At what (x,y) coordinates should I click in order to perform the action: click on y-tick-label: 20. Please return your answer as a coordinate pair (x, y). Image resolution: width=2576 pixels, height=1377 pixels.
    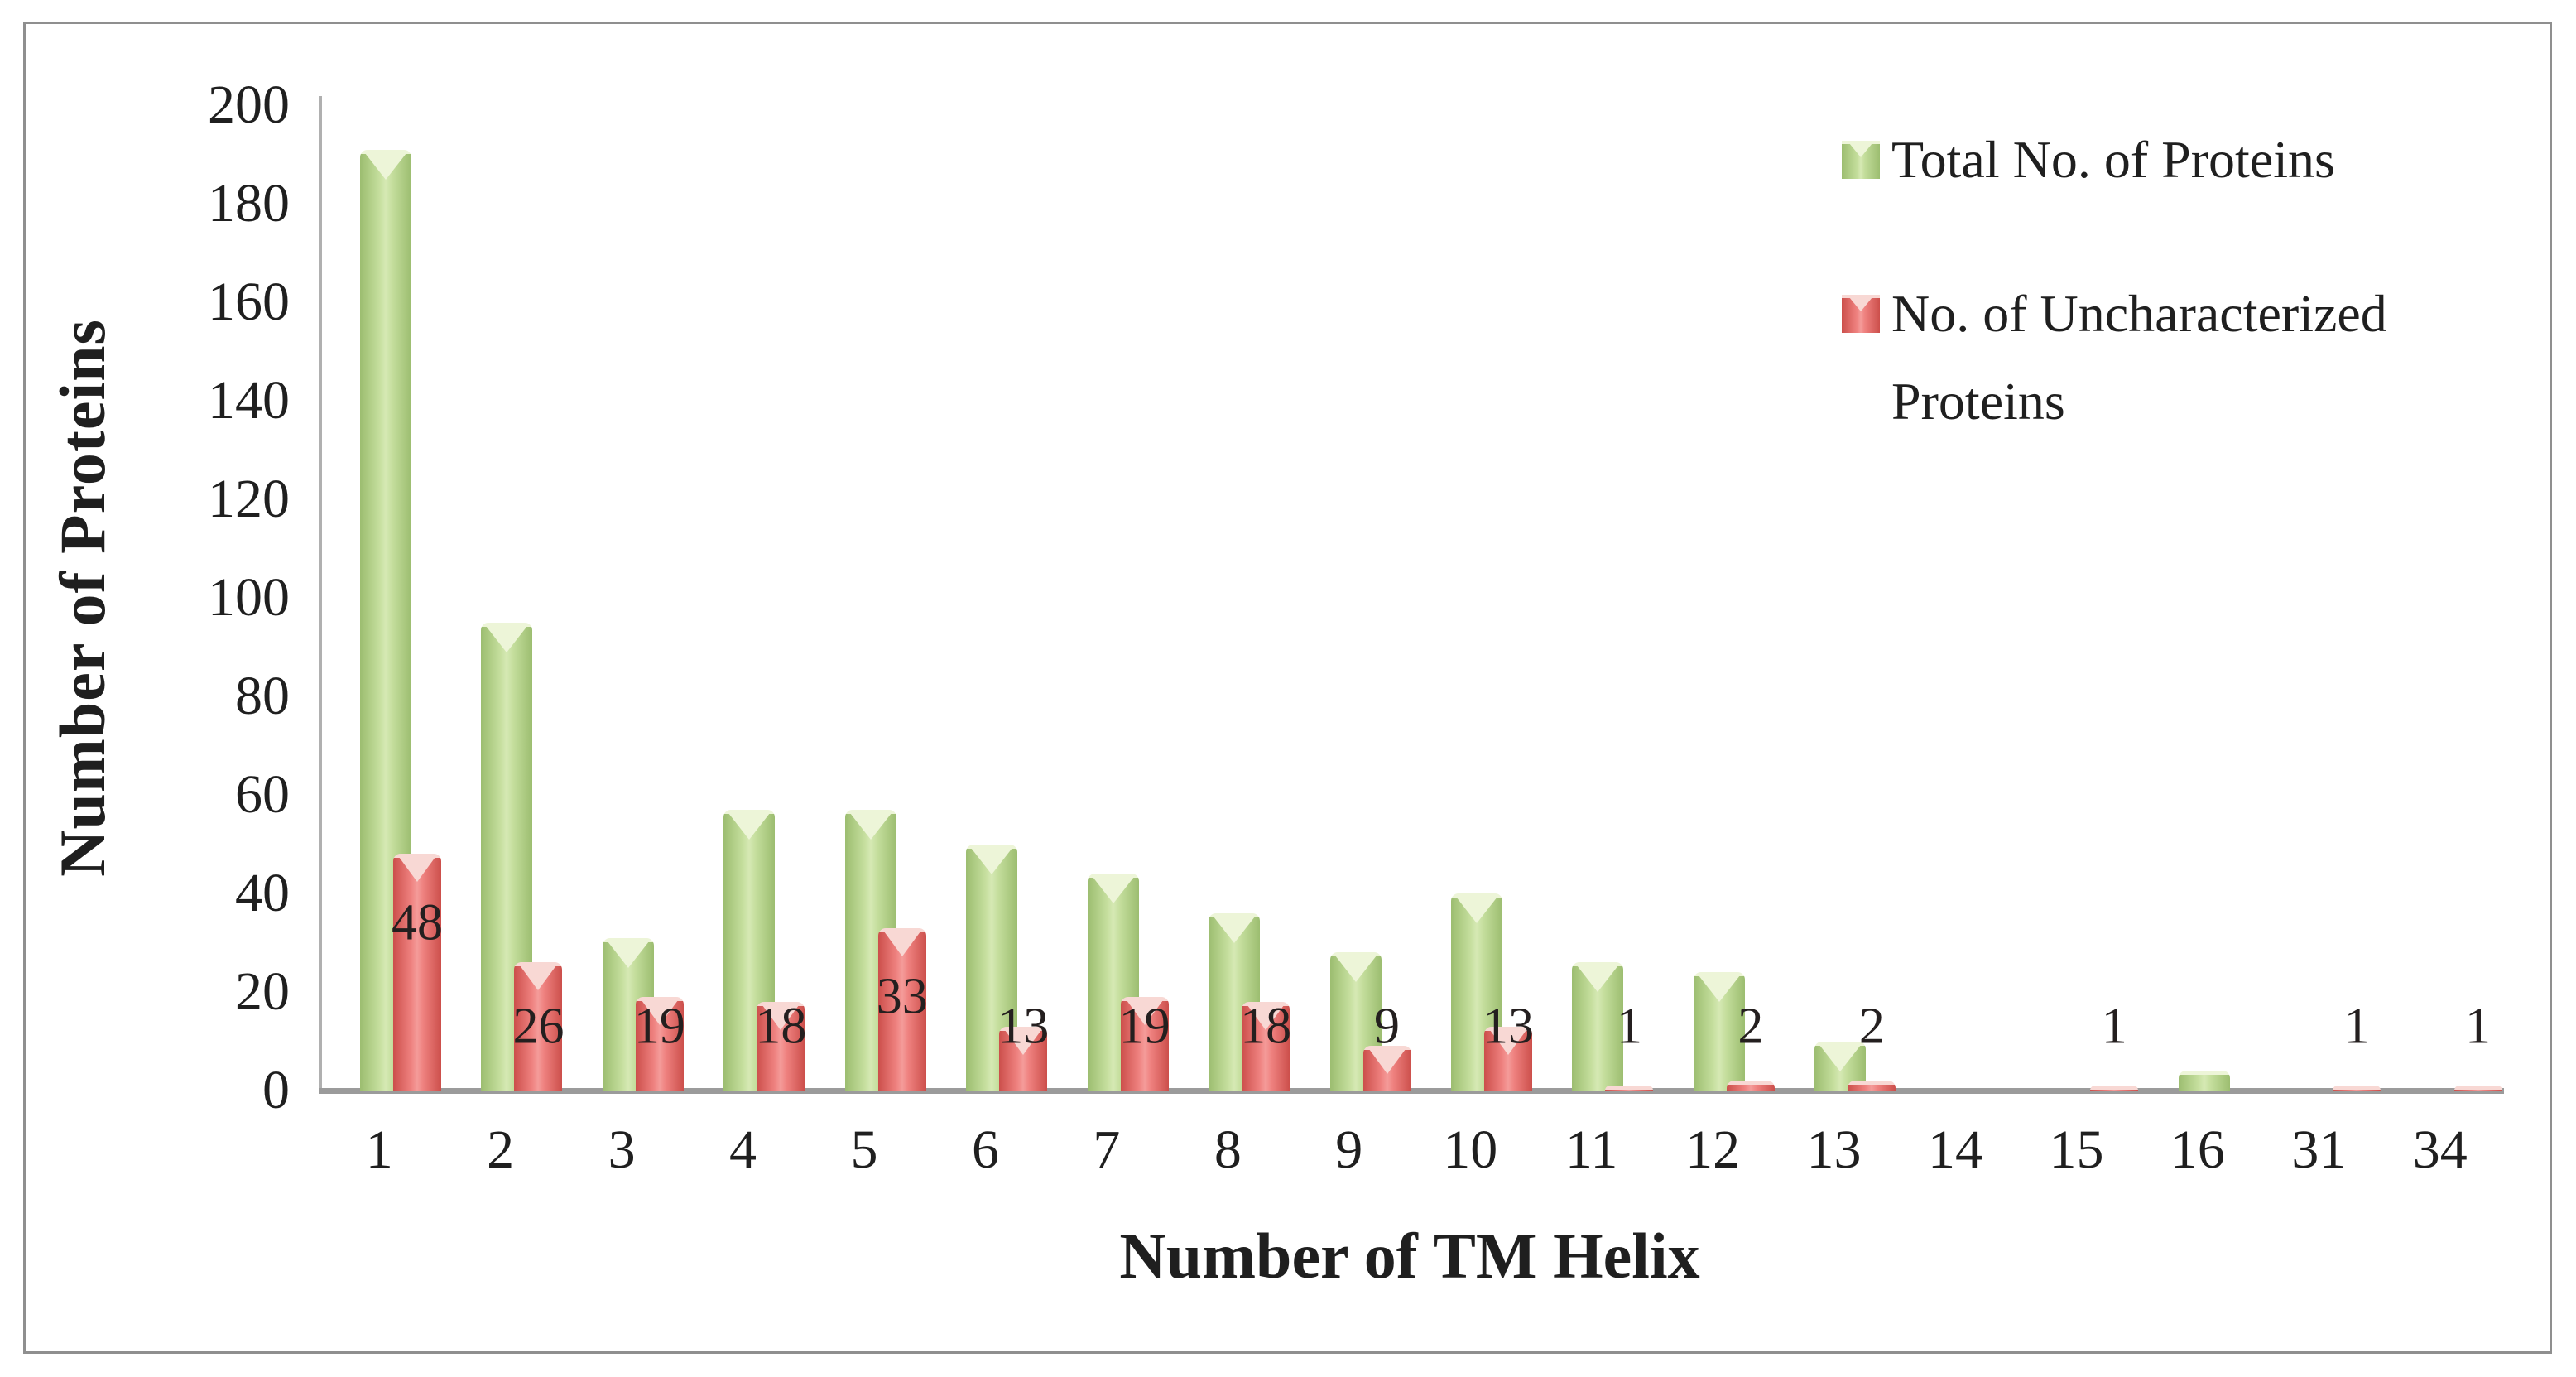
    Looking at the image, I should click on (262, 991).